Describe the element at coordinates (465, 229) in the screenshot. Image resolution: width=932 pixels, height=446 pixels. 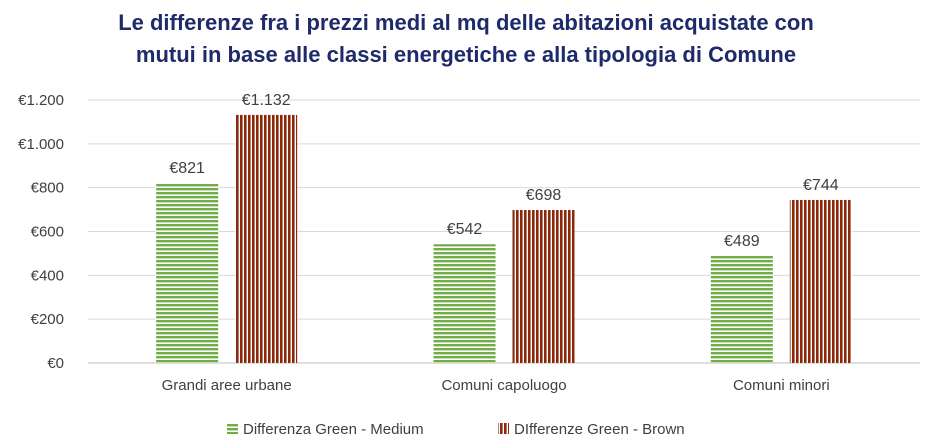
I see `data-label: €542` at that location.